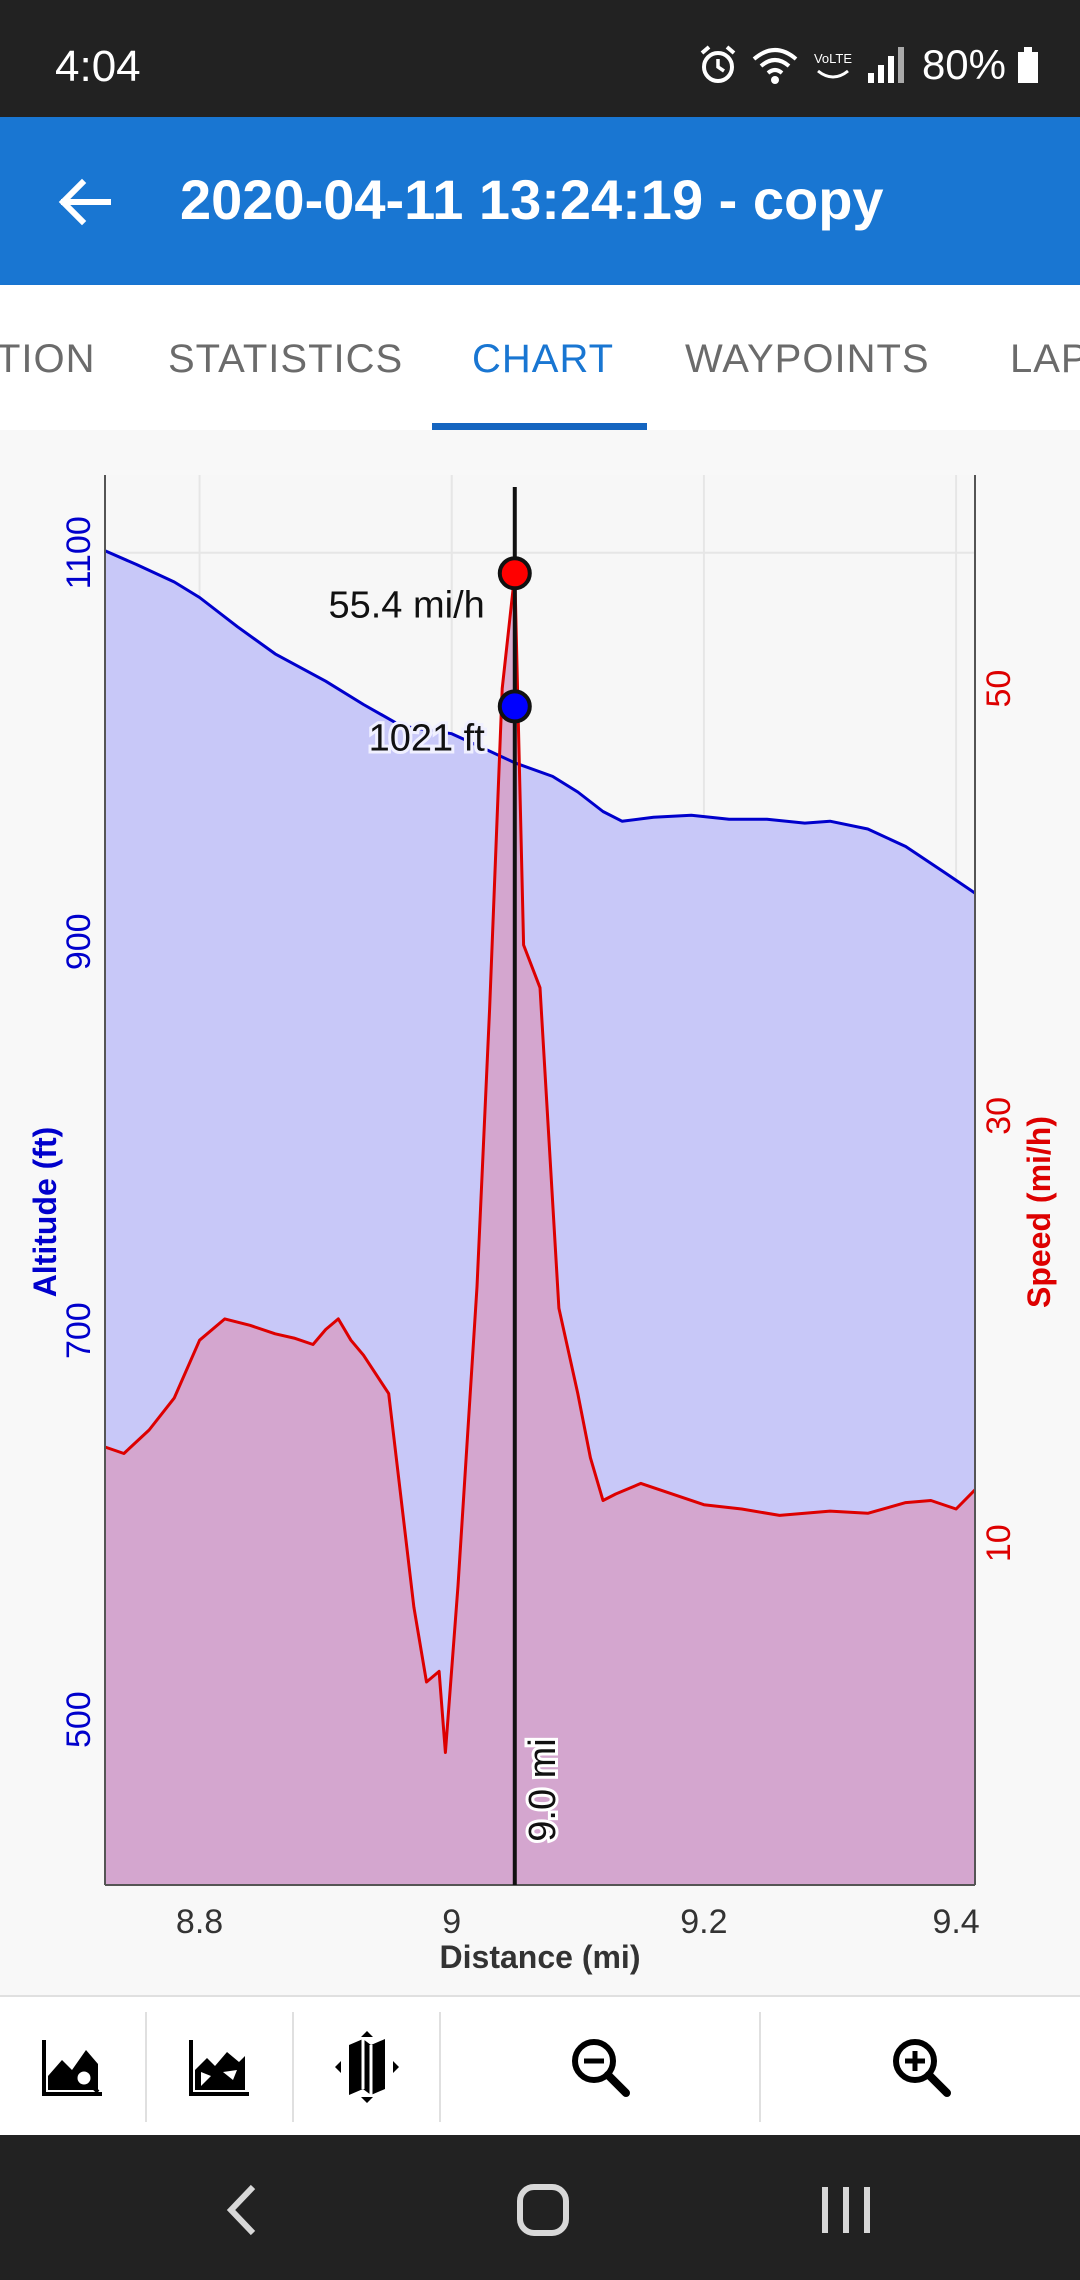 The width and height of the screenshot is (1080, 2280). I want to click on alarm-icon, so click(718, 64).